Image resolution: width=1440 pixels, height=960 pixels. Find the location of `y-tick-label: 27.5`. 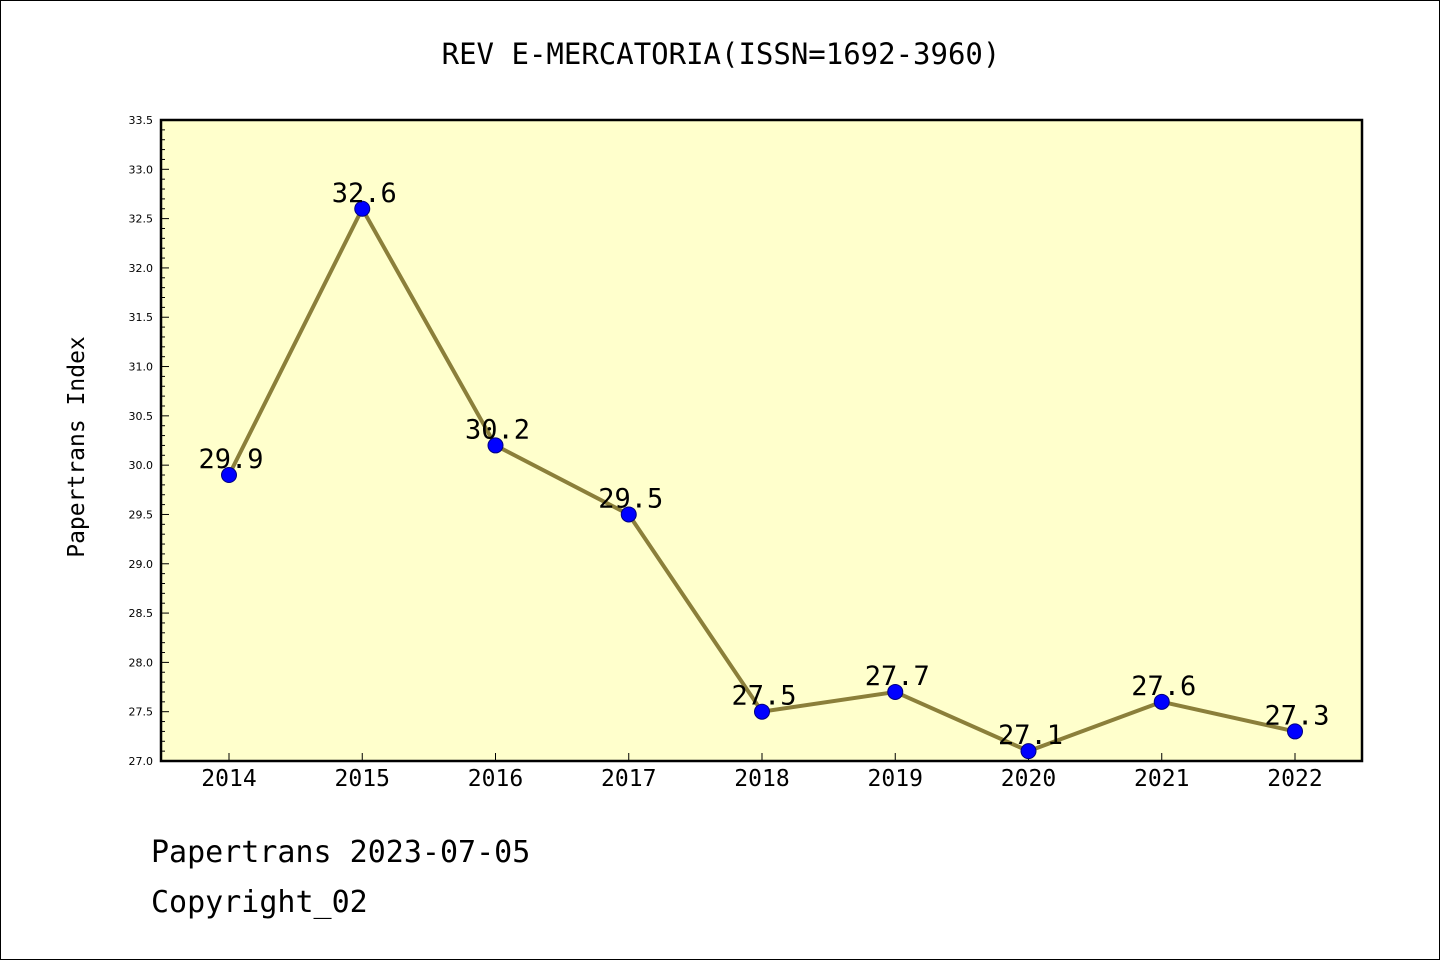

y-tick-label: 27.5 is located at coordinates (141, 712).